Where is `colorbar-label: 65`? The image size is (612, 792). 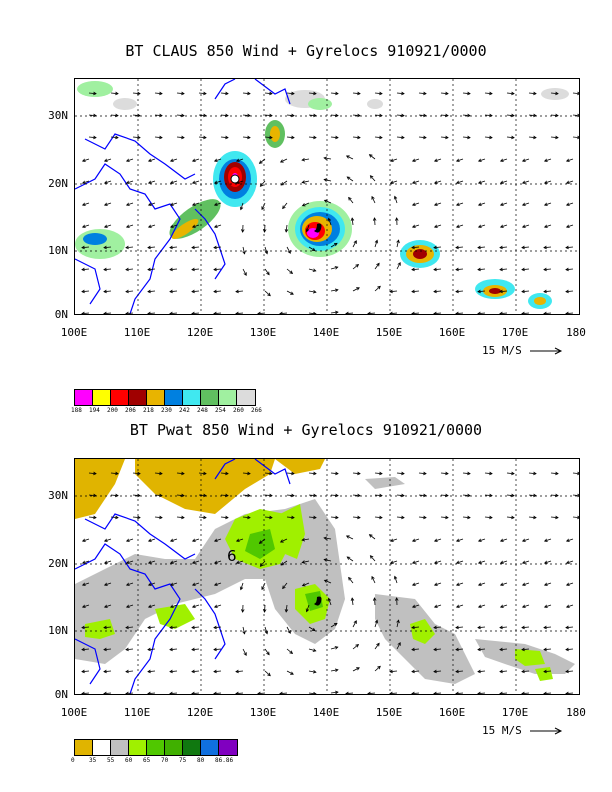 colorbar-label: 65 is located at coordinates (147, 760).